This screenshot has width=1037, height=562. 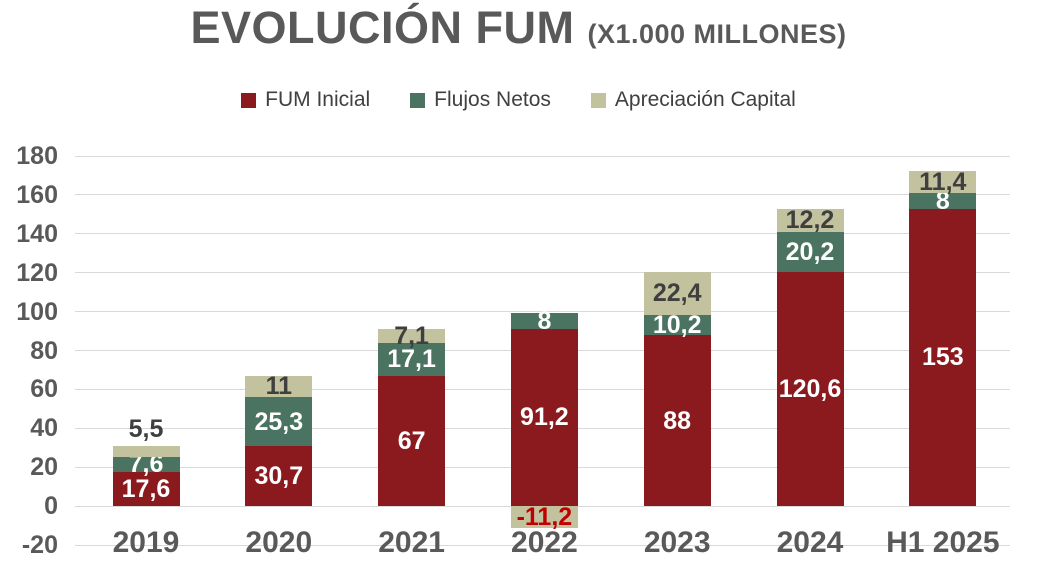 I want to click on data-label: 17,6, so click(x=146, y=488).